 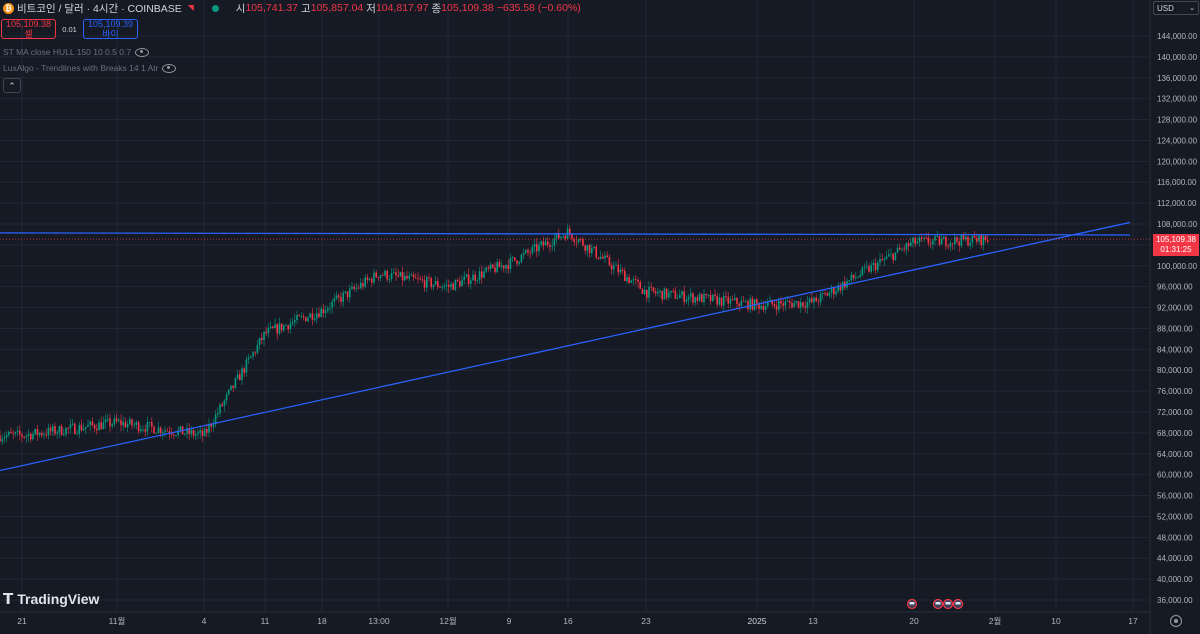 I want to click on time-axis: 21 11월 4 11 18 13:00 12월 9 16 23 2025 13 20 2월 10 17, so click(x=577, y=621).